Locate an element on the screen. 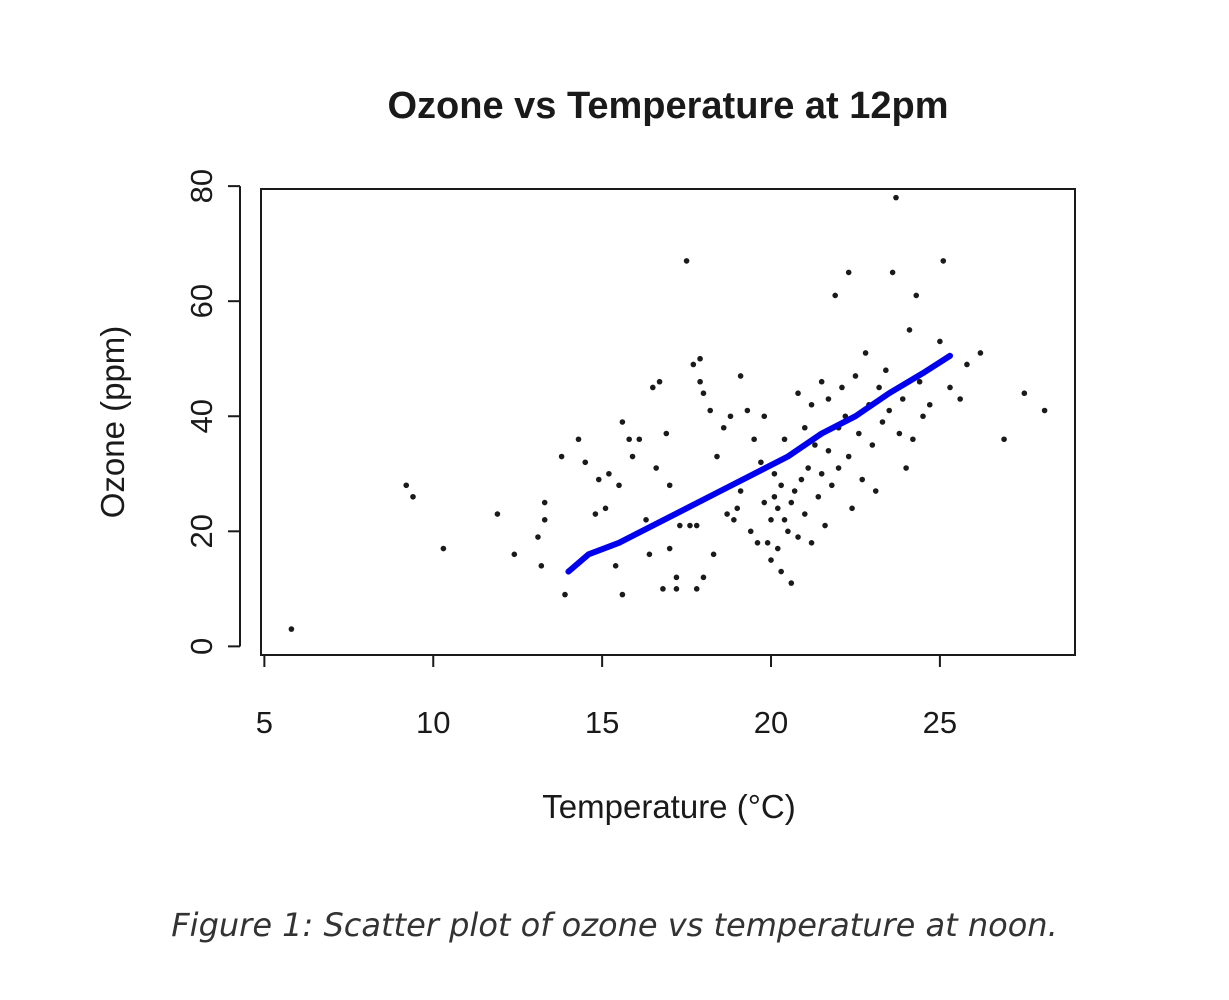  y-tick-label: 80 is located at coordinates (201, 186).